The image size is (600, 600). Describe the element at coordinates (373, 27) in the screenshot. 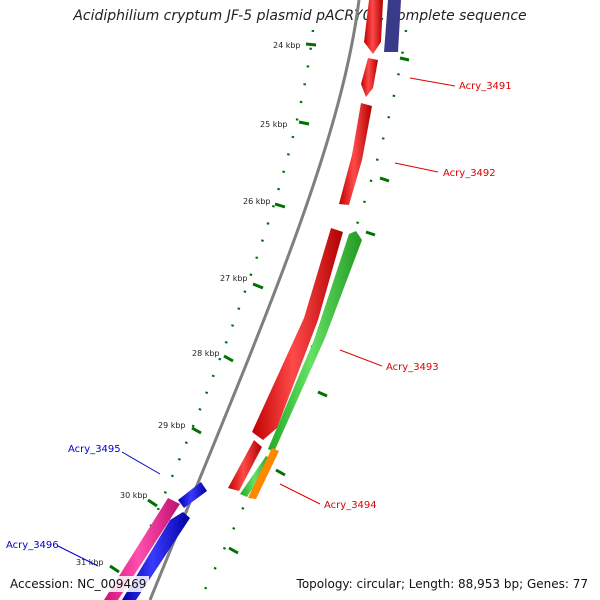

I see `gene-arrow-top-red` at that location.